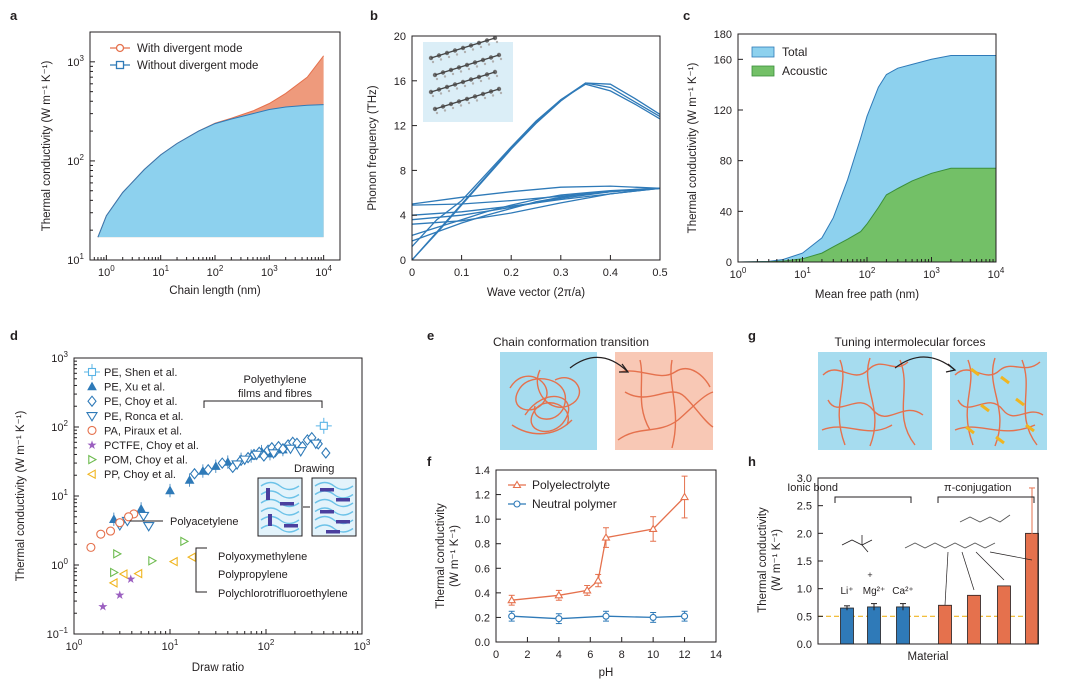 This screenshot has height=688, width=1080. Describe the element at coordinates (777, 560) in the screenshot. I see `y-axis-label-line2: (W m⁻¹ K⁻¹)` at that location.